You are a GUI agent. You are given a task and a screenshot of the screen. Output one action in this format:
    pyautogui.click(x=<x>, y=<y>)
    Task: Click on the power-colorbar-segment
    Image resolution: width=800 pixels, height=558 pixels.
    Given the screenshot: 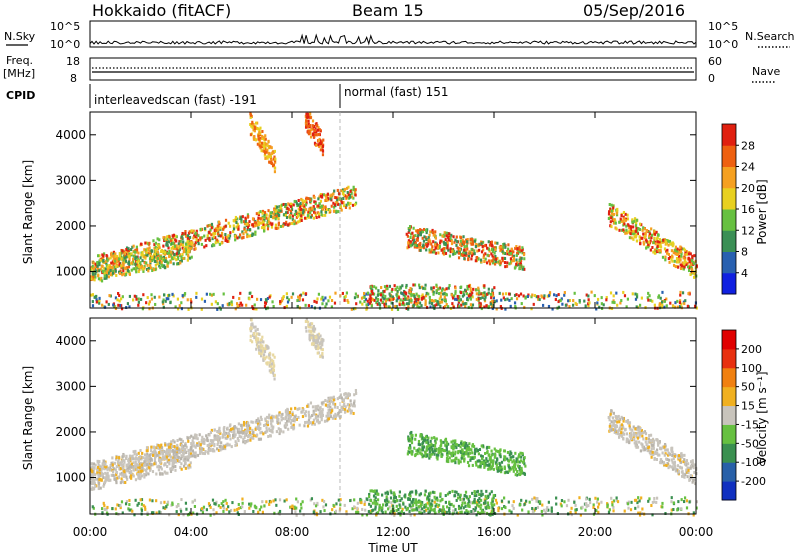 What is the action you would take?
    pyautogui.click(x=729, y=284)
    